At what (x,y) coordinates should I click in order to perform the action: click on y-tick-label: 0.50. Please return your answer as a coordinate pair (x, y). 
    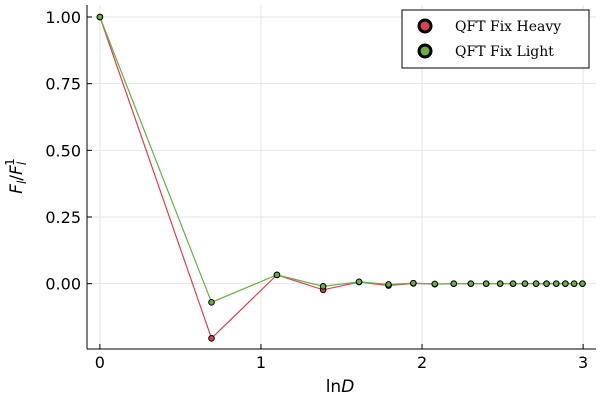
    Looking at the image, I should click on (63, 150).